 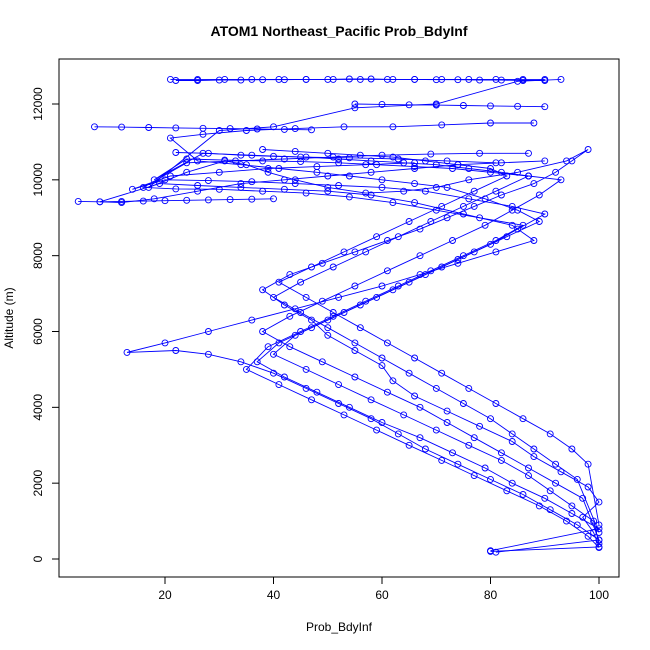 I want to click on y-tick-label: 0, so click(x=38, y=558).